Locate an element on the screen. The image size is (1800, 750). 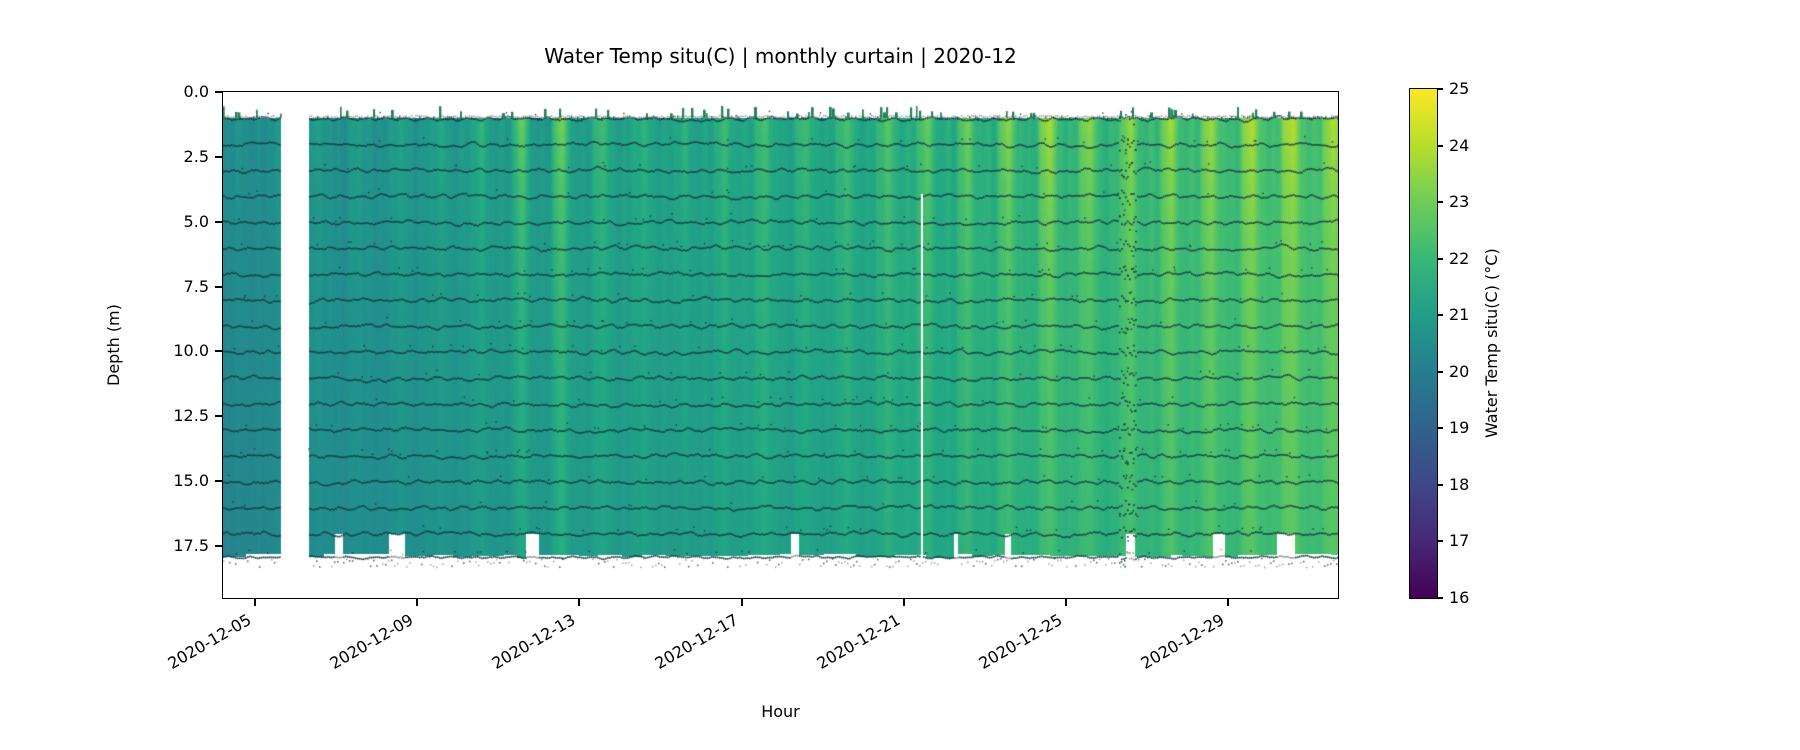
colorbar-tick-label: 19 is located at coordinates (1459, 428).